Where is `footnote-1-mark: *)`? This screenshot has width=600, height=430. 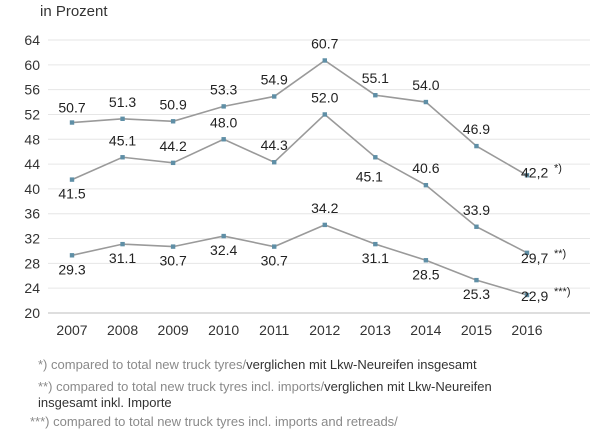
footnote-1-mark: *) is located at coordinates (43, 364).